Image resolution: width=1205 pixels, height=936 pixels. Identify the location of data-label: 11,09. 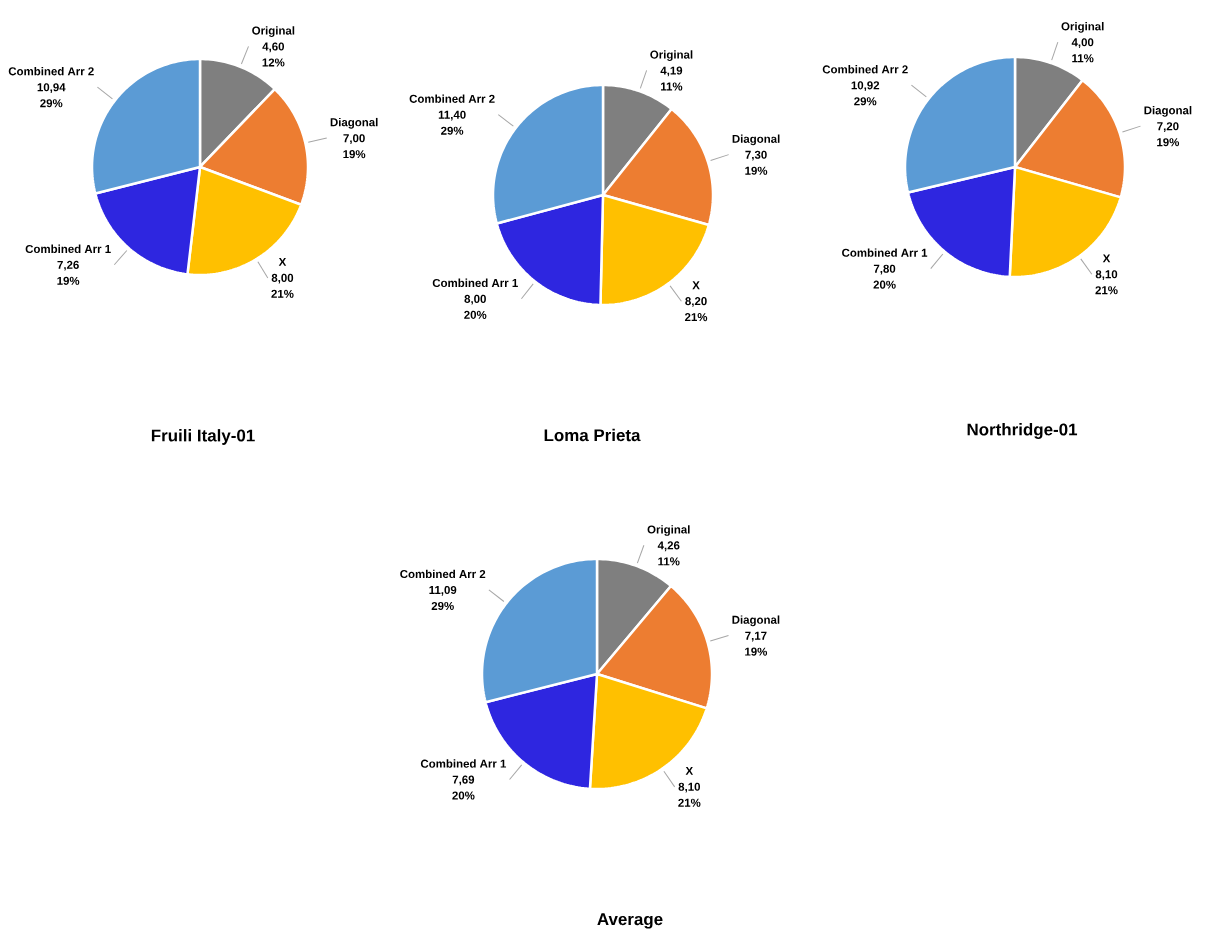
(443, 590).